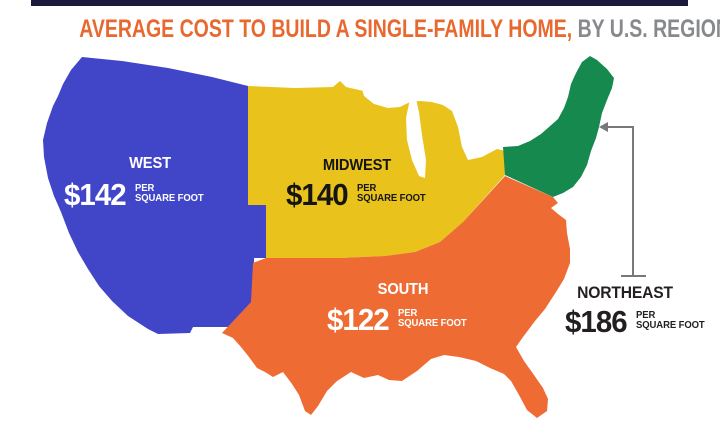 This screenshot has height=439, width=720. I want to click on midwest-price-value: $140, so click(317, 194).